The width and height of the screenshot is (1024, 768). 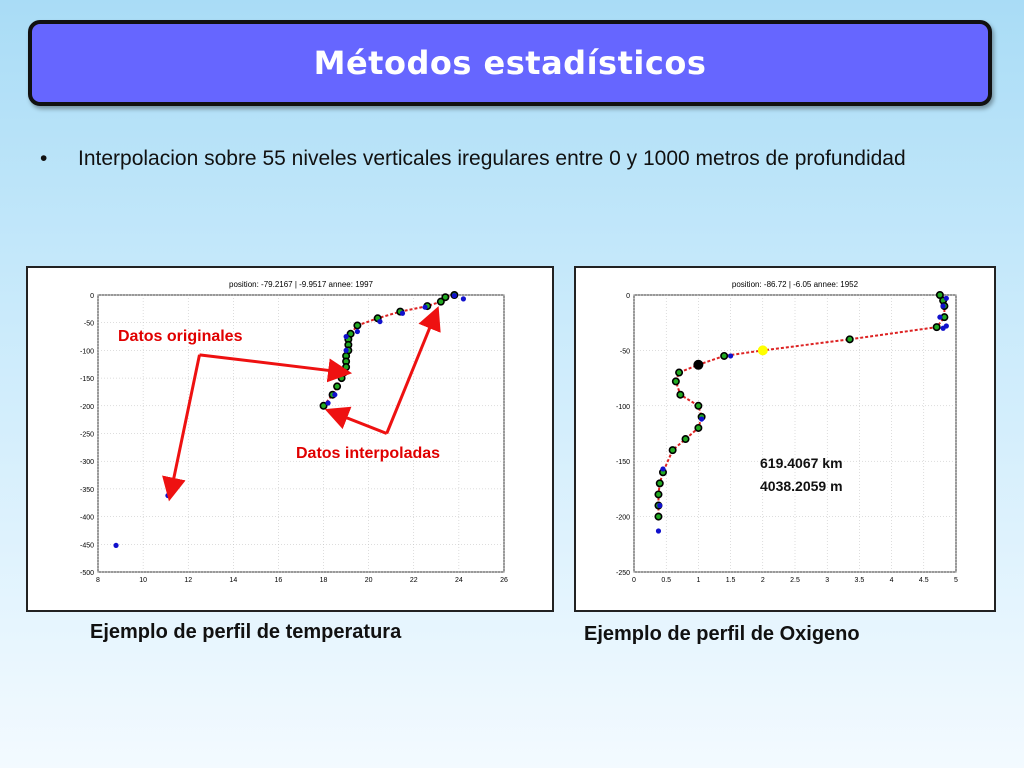 I want to click on chart-title: position: -86.72 | -6.05 annee: 1952, so click(x=795, y=284).